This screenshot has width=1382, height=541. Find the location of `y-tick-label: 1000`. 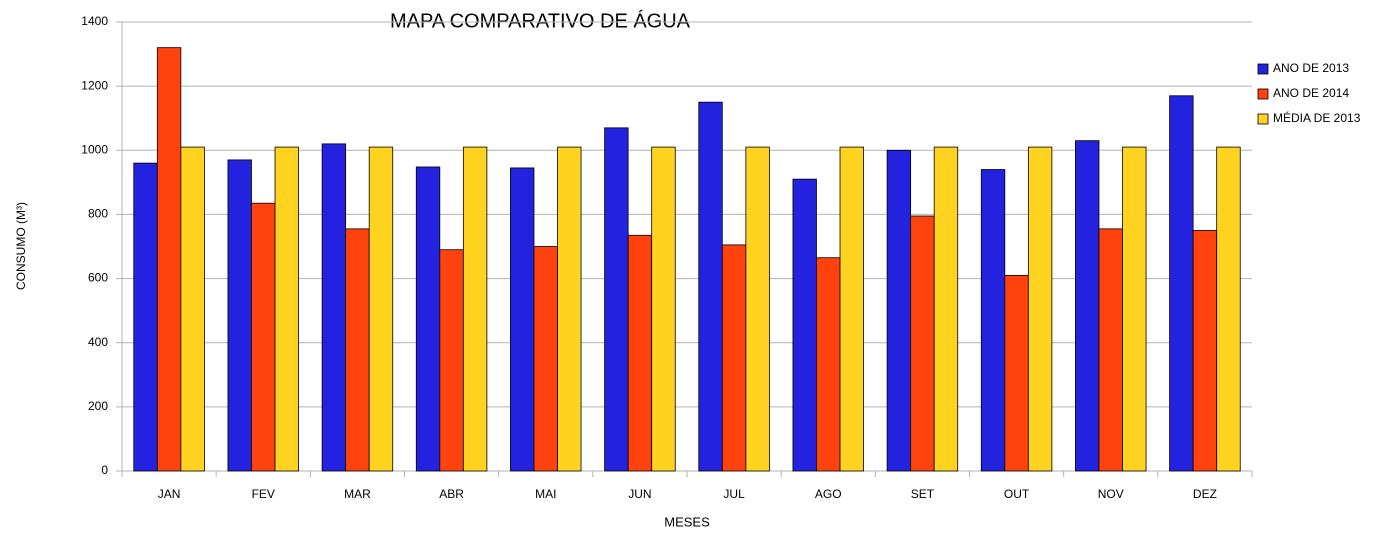

y-tick-label: 1000 is located at coordinates (94, 149).